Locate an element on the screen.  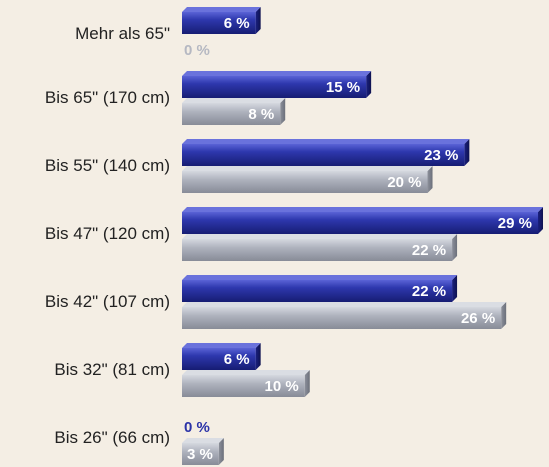
category-label: Bis 47" (120 cm) is located at coordinates (107, 233).